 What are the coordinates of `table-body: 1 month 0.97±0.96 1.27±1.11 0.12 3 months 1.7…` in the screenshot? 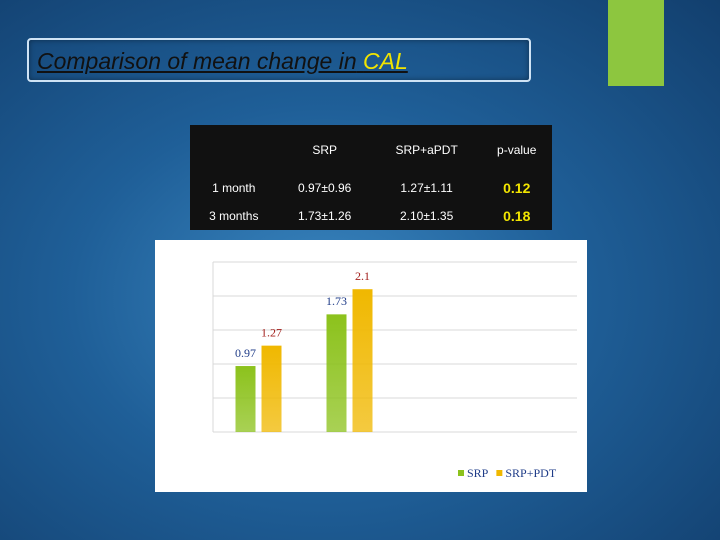 It's located at (371, 202).